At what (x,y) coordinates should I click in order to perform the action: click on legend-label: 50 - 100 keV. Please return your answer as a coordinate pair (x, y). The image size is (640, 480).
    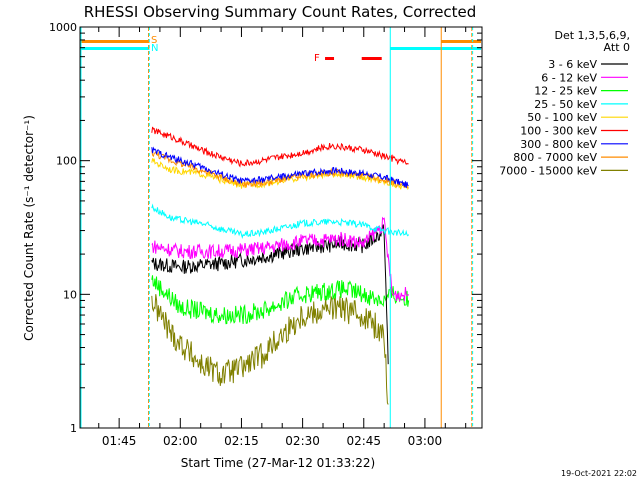
    Looking at the image, I should click on (562, 117).